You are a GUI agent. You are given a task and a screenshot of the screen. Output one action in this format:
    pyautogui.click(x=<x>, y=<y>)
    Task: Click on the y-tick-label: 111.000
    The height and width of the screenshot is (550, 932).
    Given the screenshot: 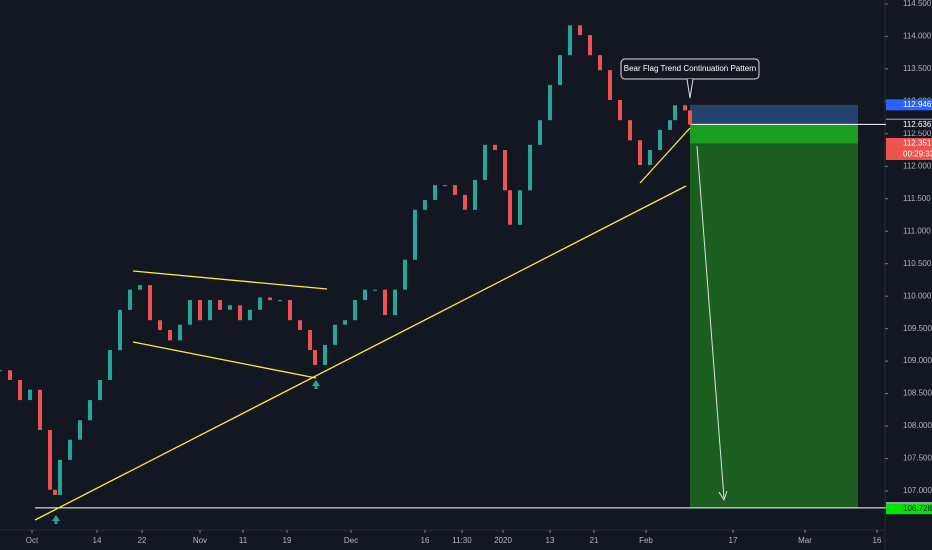 What is the action you would take?
    pyautogui.click(x=917, y=230)
    